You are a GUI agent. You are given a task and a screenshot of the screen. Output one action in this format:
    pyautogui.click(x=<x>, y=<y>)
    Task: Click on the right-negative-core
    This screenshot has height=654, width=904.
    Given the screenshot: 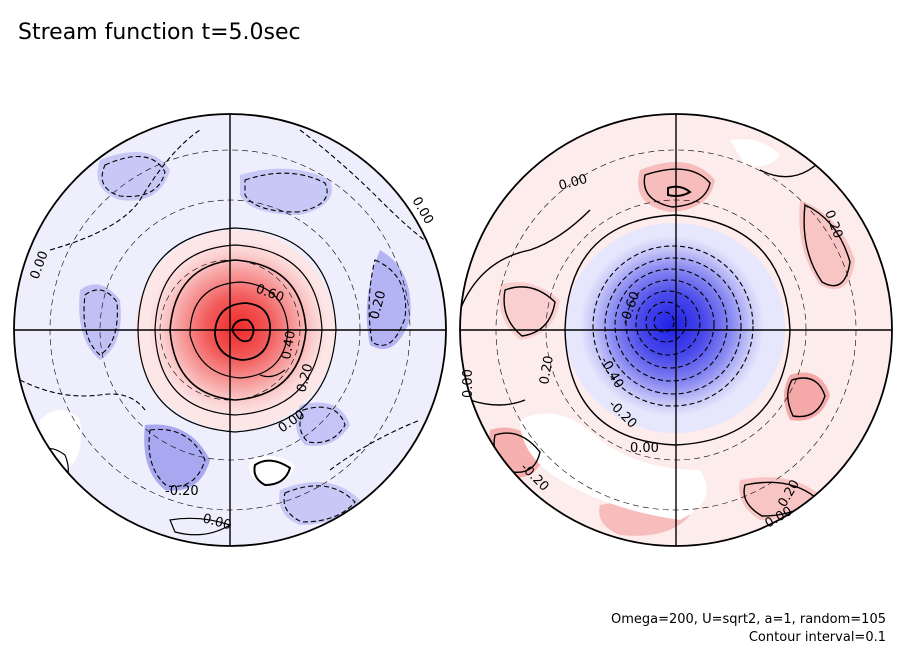 What is the action you would take?
    pyautogui.click(x=672, y=326)
    